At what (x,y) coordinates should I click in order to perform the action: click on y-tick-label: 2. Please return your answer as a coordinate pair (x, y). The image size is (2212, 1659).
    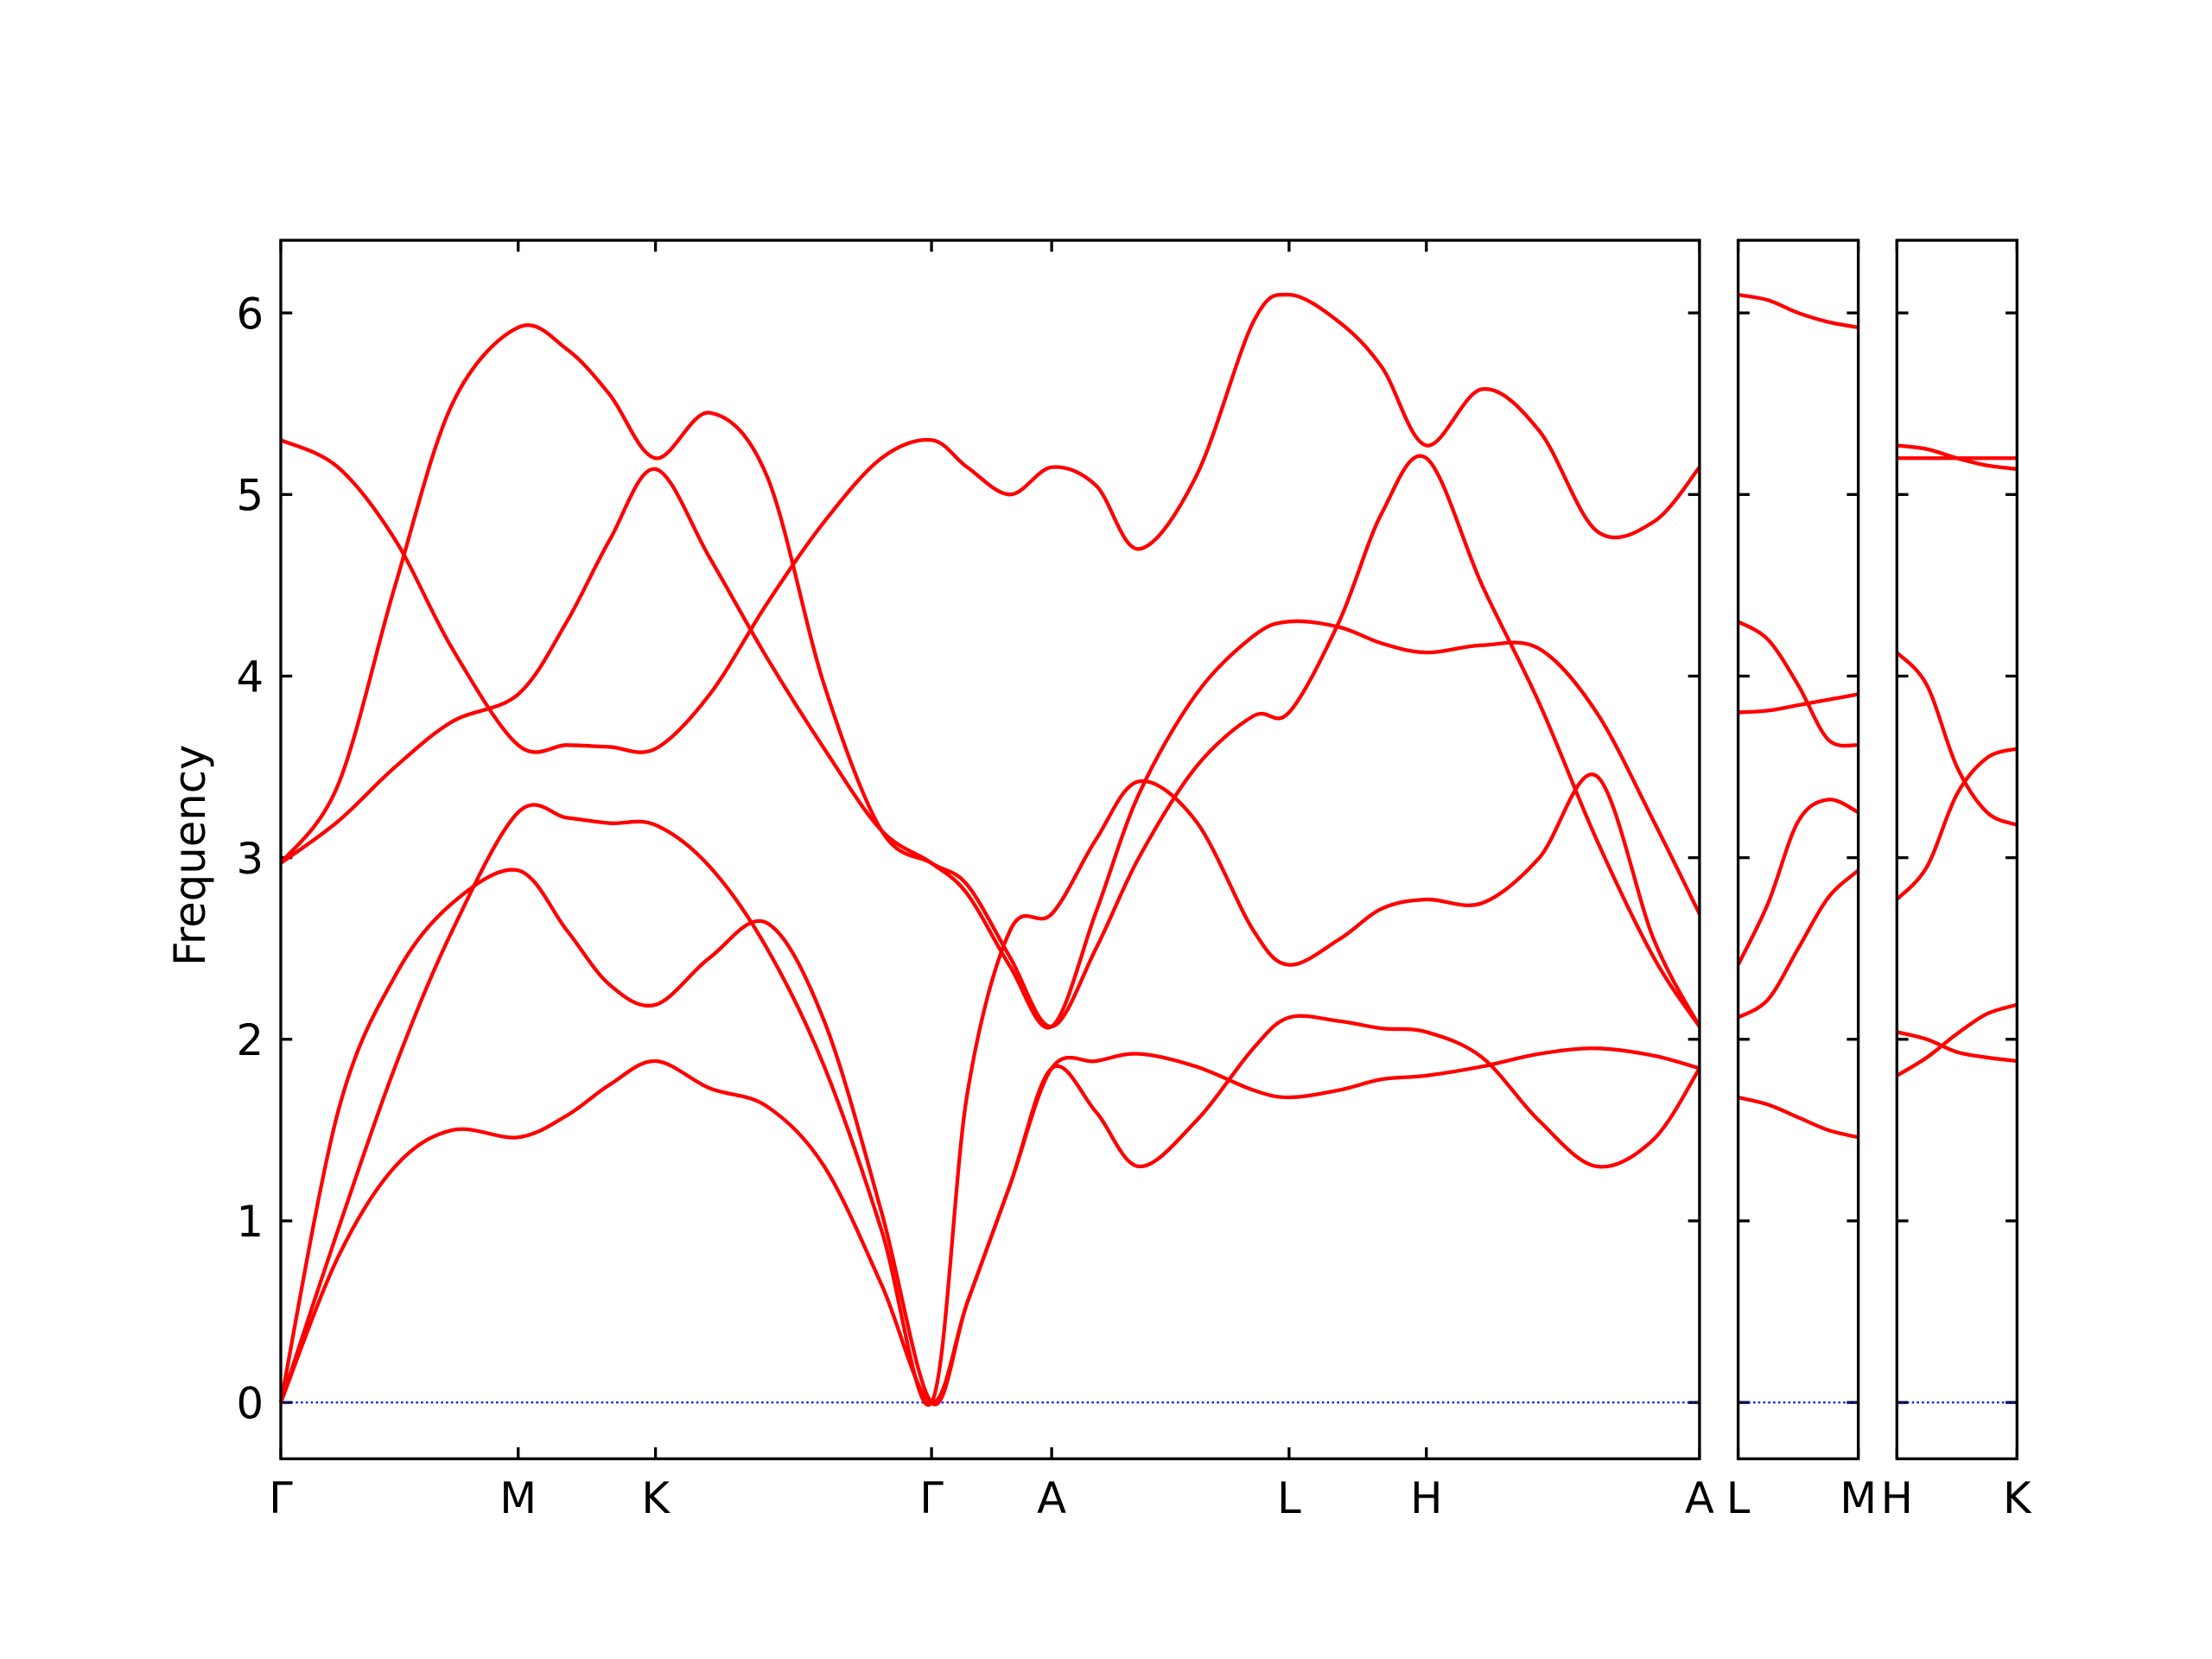
    Looking at the image, I should click on (250, 1040).